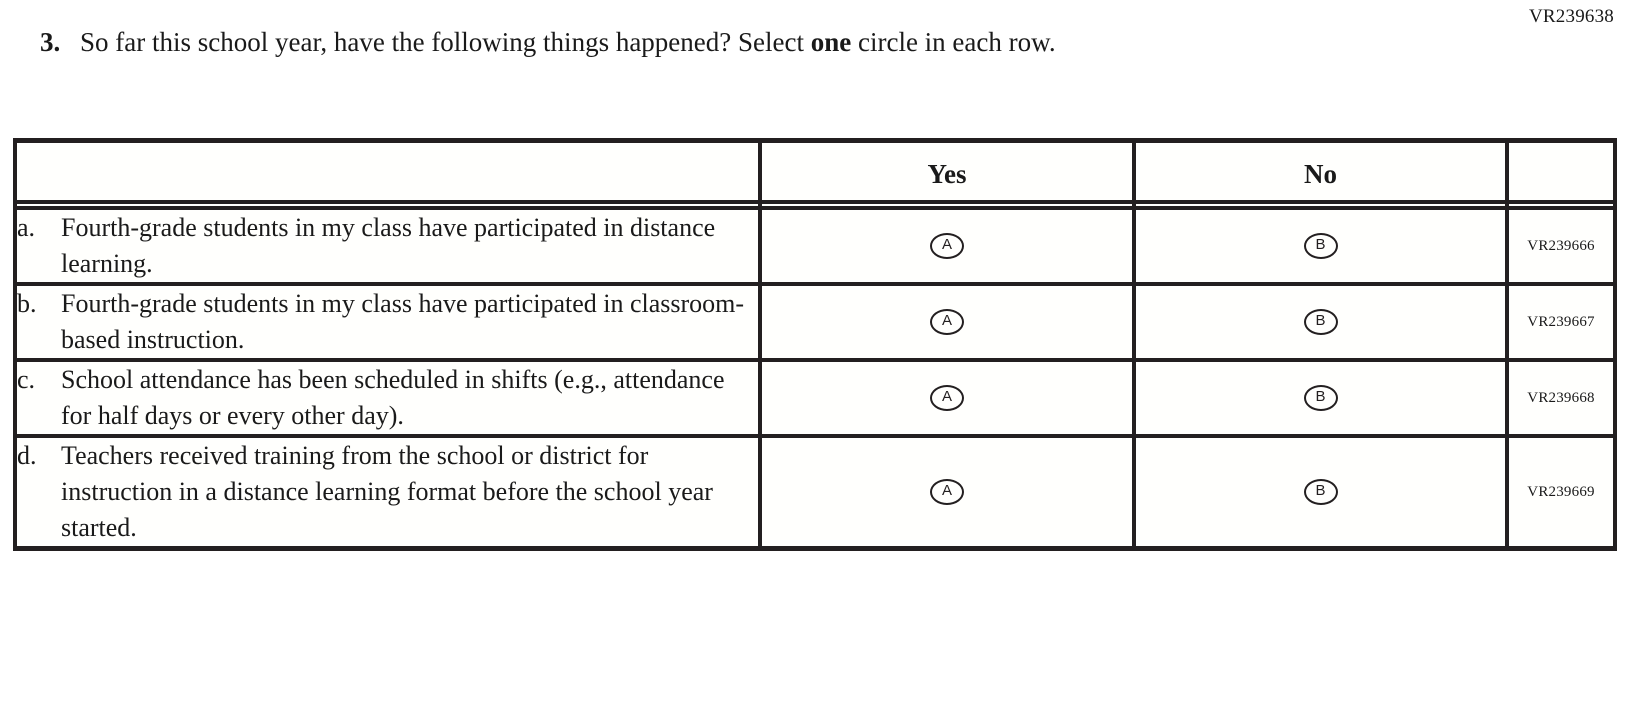 The height and width of the screenshot is (705, 1628). What do you see at coordinates (27, 455) in the screenshot?
I see `row-letter-d: d.` at bounding box center [27, 455].